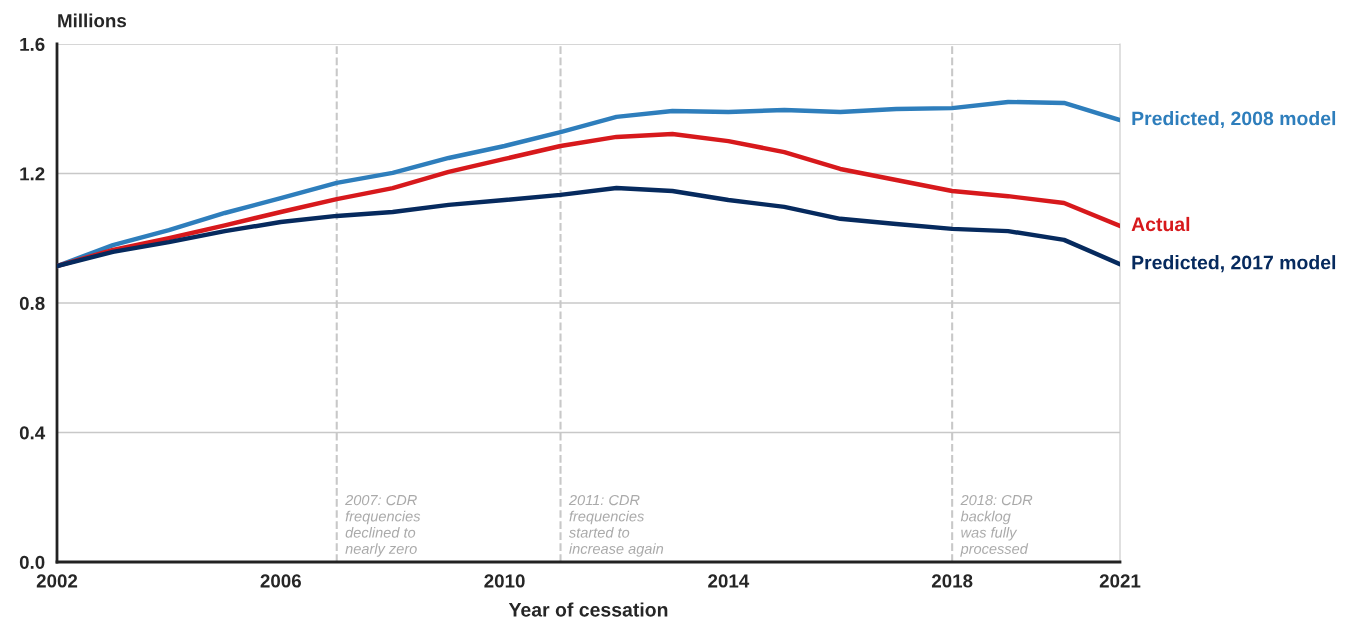 The height and width of the screenshot is (631, 1369). I want to click on ref-line-label: 2018: CDR backlog was fully processed, so click(996, 525).